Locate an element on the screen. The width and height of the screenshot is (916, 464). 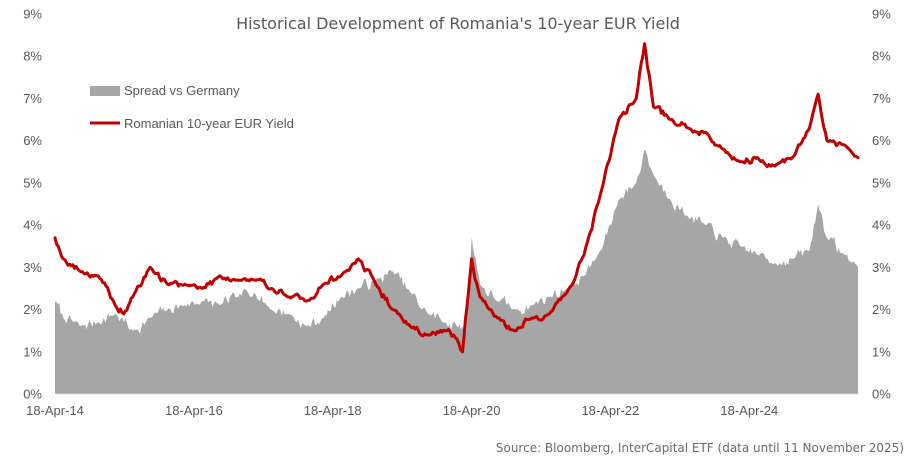
x-tick-label: 18-Apr-16 is located at coordinates (194, 410).